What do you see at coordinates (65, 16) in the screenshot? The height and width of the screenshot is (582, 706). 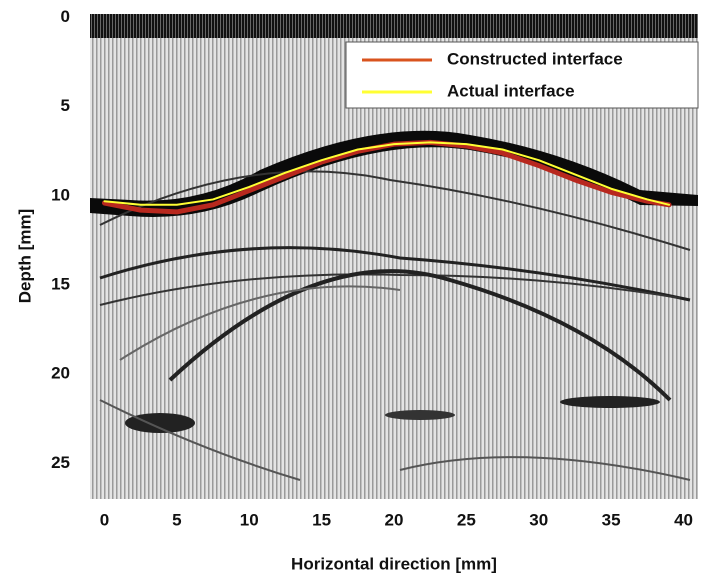 I see `y-tick-label: 0` at bounding box center [65, 16].